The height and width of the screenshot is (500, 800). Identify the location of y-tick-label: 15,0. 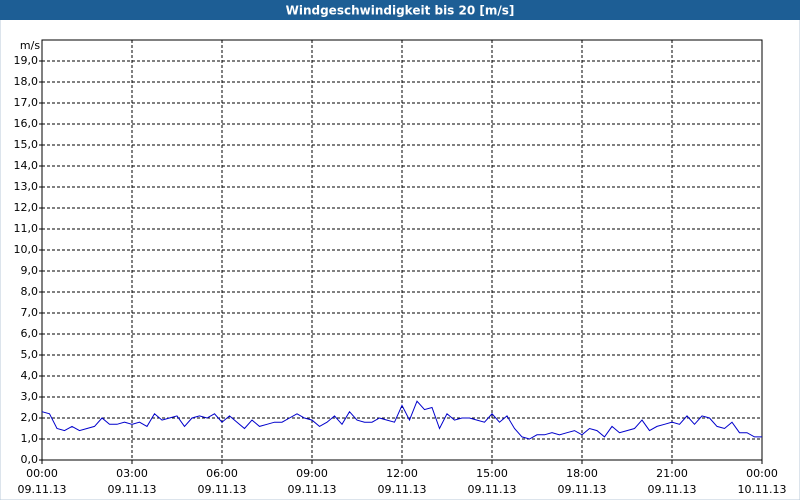
(26, 144).